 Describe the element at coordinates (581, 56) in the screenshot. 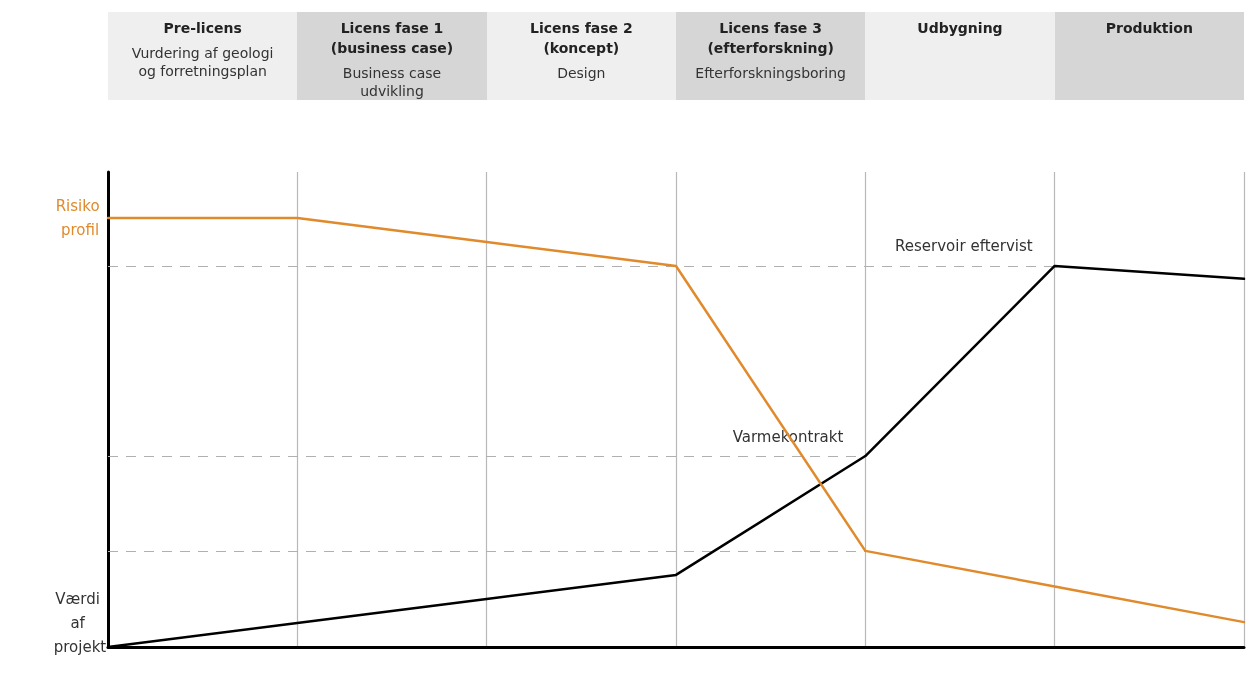

I see `phase-panel: Licens fase 2 (koncept) Design` at that location.